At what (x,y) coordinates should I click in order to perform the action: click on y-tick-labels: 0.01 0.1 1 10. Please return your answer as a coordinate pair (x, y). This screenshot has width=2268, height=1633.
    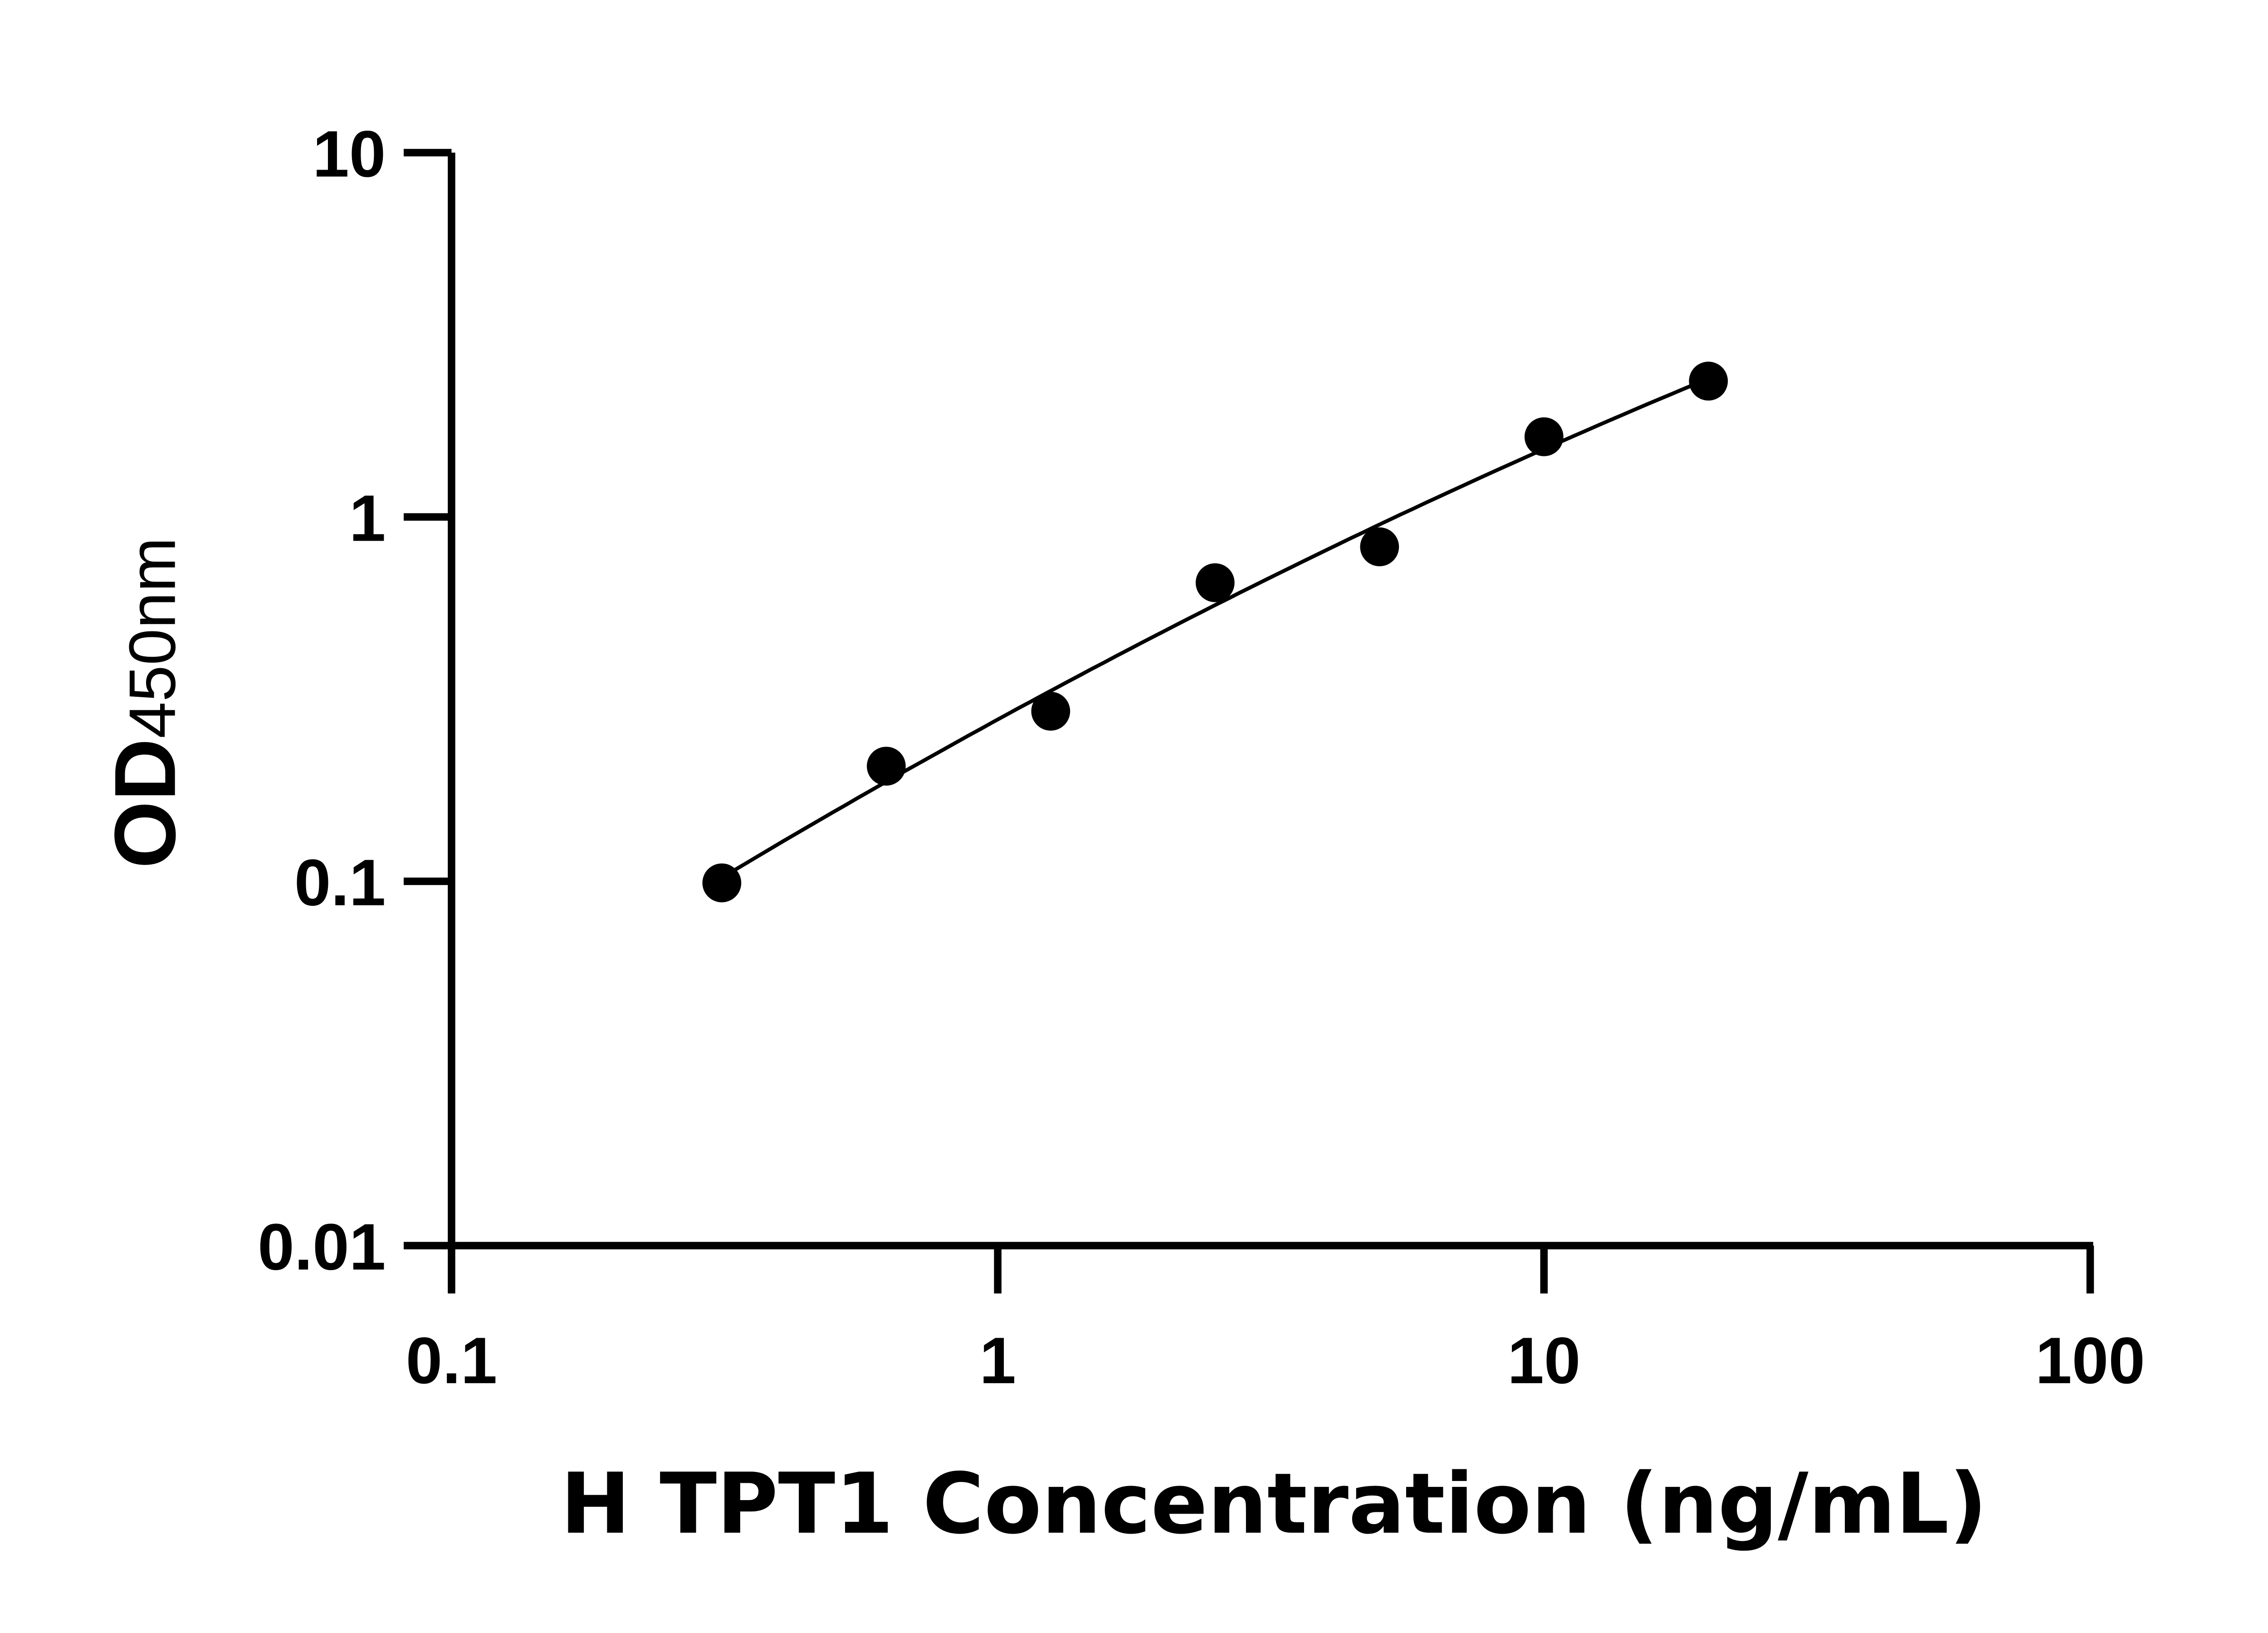
    Looking at the image, I should click on (322, 700).